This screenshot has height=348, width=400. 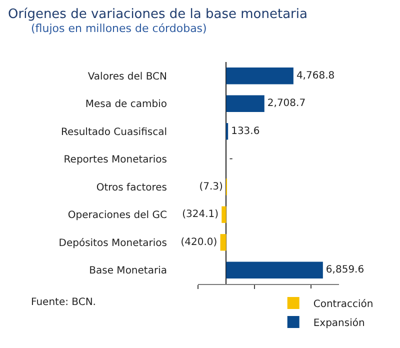 What do you see at coordinates (345, 270) in the screenshot?
I see `data-label: 6,859.6` at bounding box center [345, 270].